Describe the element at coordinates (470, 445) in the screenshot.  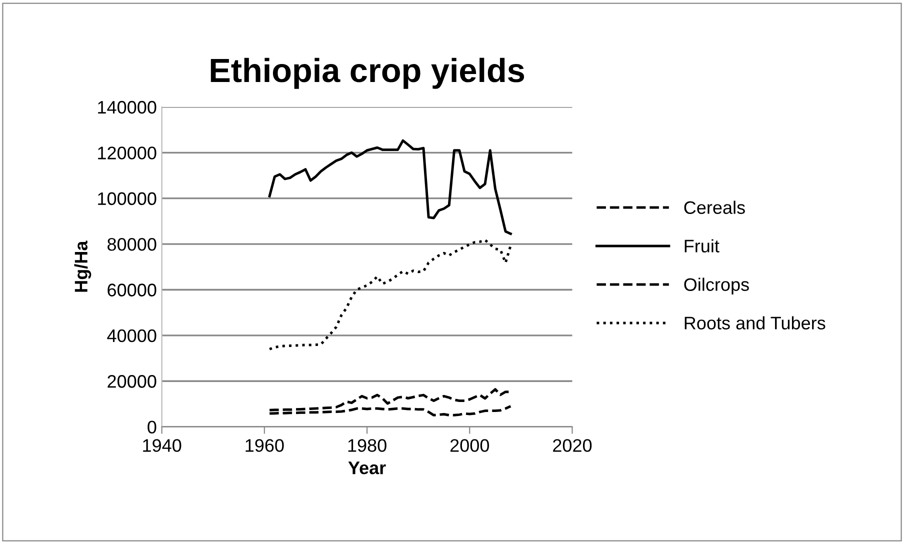
I see `x-tick-label: 2000` at that location.